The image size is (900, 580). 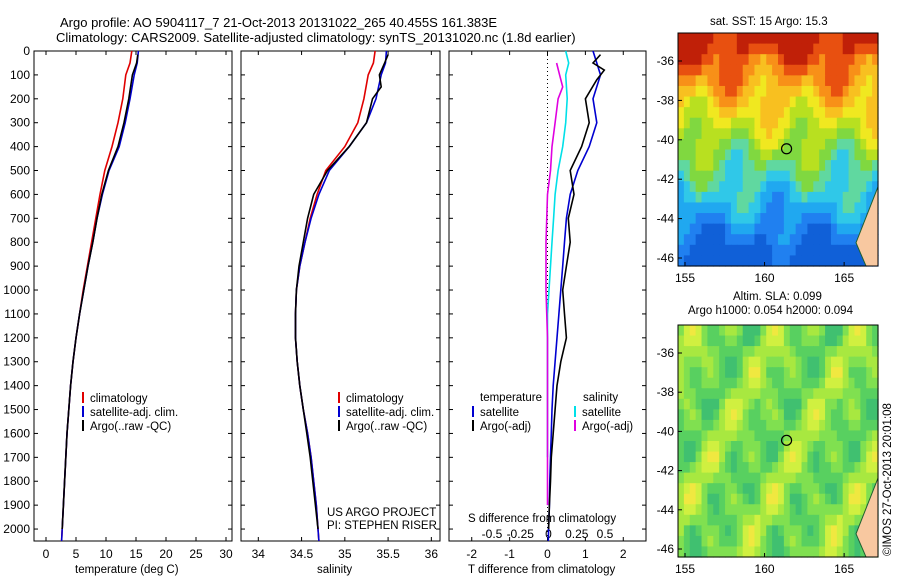 I want to click on x-tick-label: 34, so click(x=259, y=554).